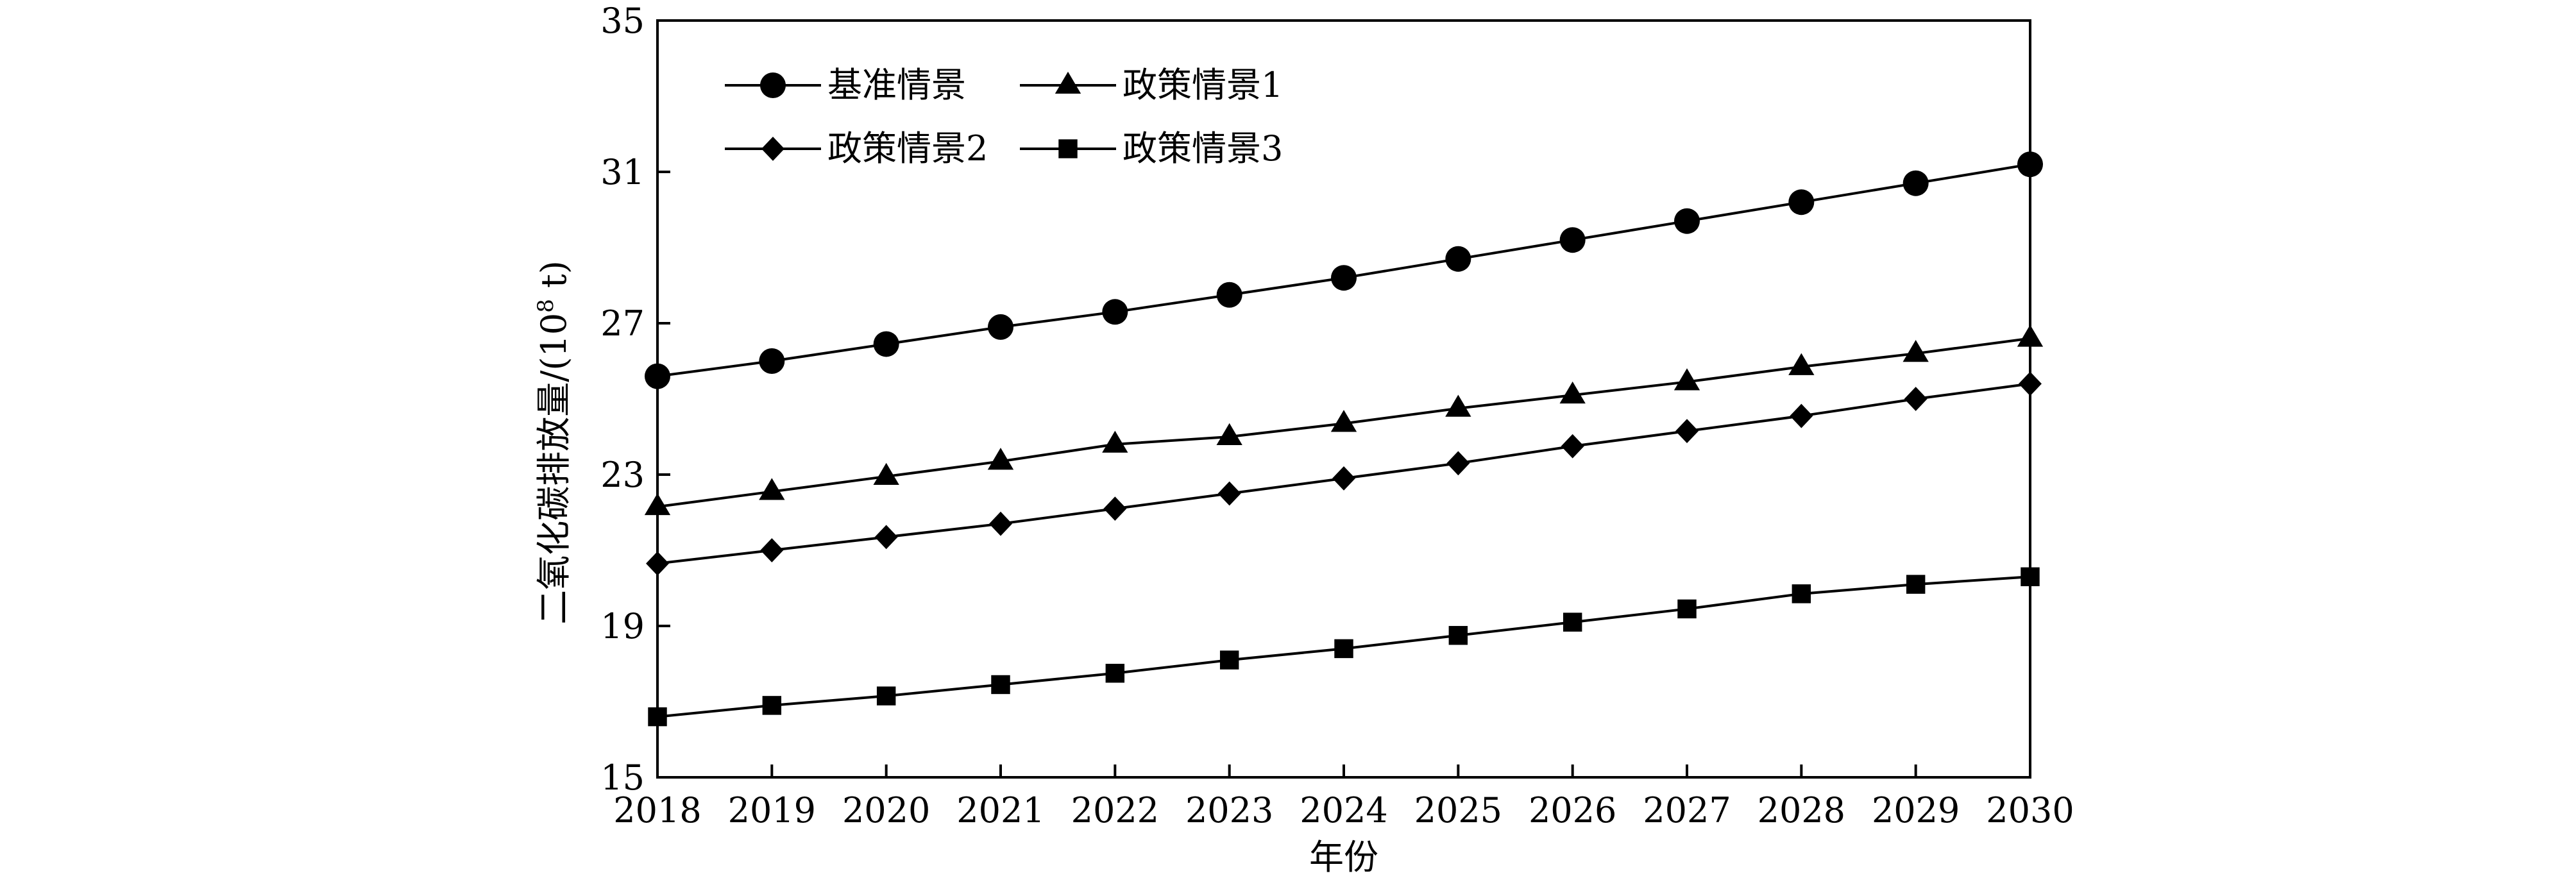  I want to click on y-axis-title-unit: t), so click(554, 279).